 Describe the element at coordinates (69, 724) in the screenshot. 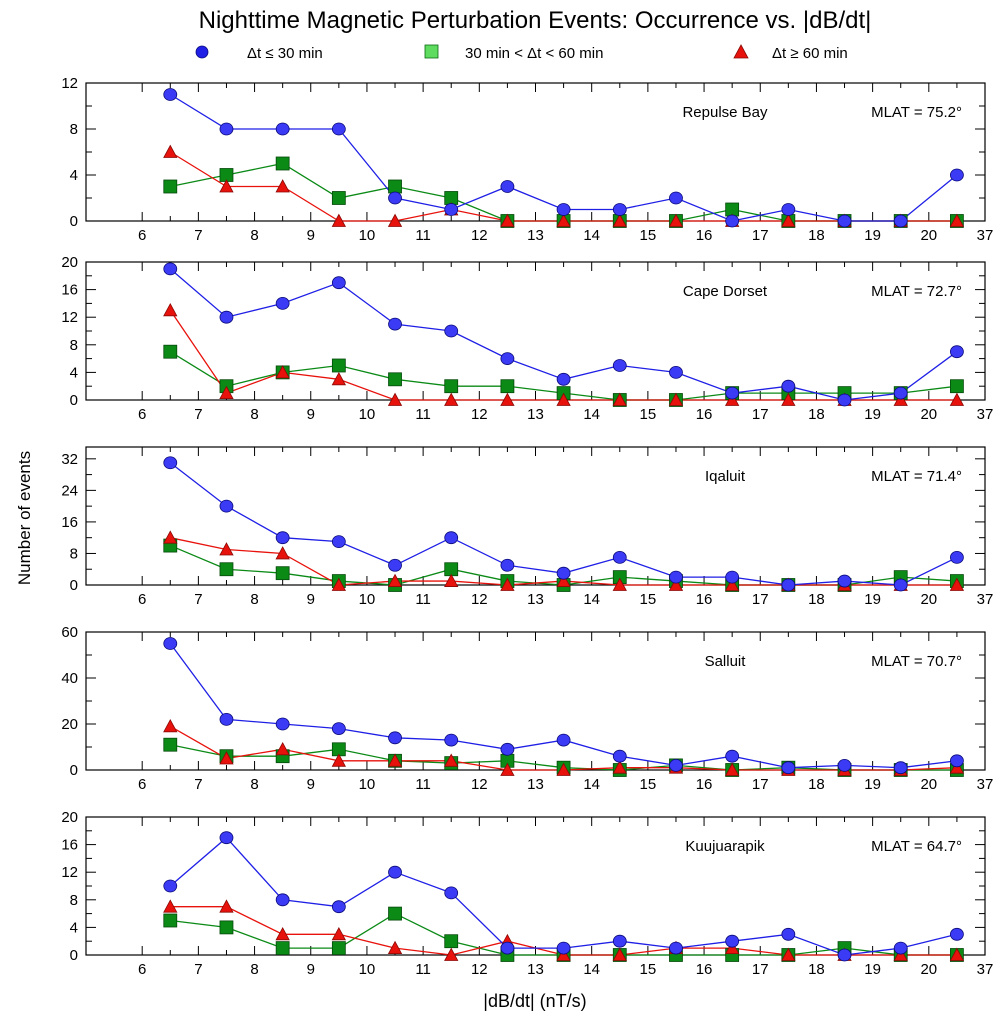

I see `y-tick-label: 20` at that location.